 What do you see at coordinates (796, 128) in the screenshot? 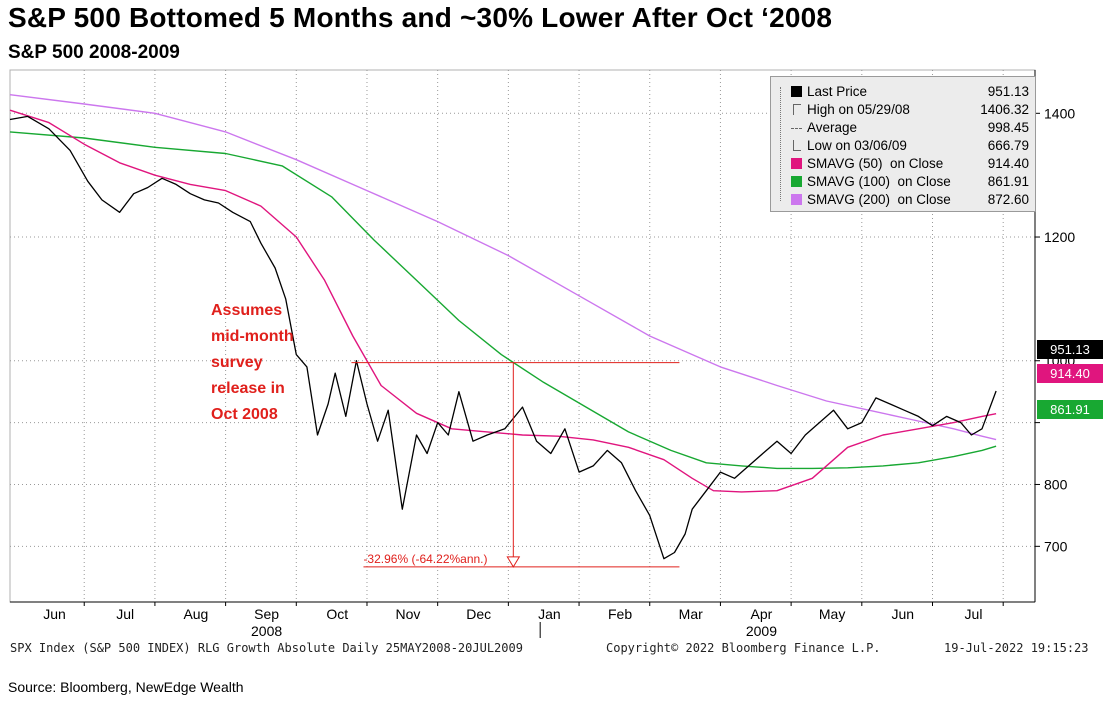
I see `legend-avg-icon` at bounding box center [796, 128].